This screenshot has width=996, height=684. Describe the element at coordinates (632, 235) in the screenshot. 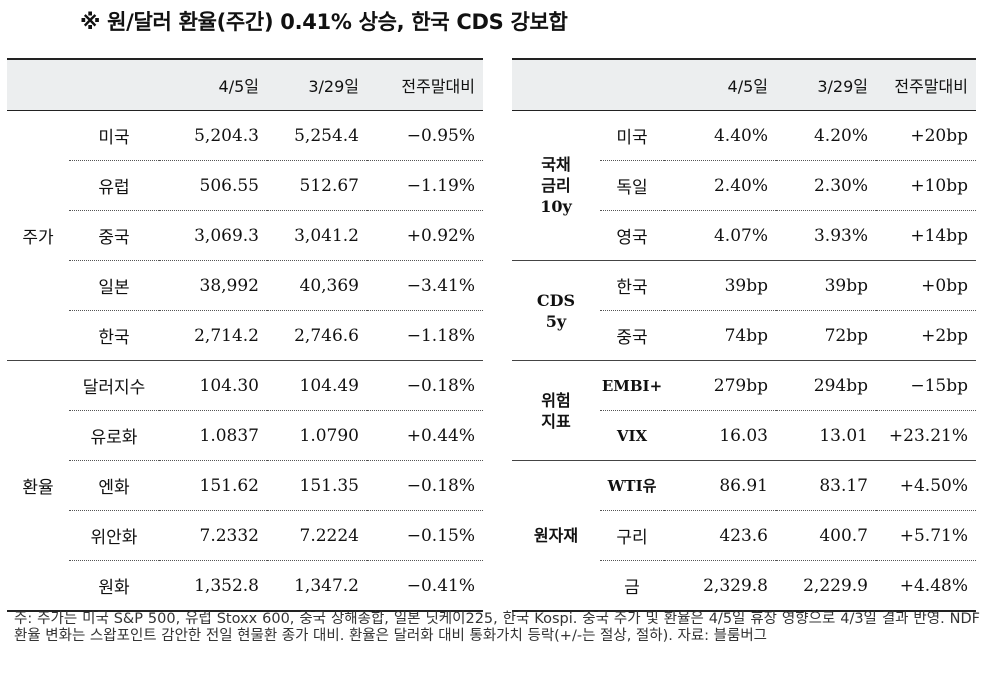

I see `row-label: 영국` at that location.